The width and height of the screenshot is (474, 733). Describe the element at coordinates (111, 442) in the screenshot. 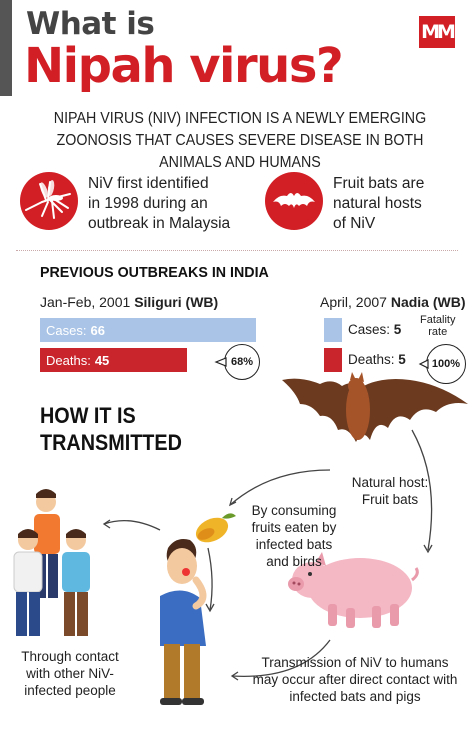

I see `transmission-title-line-2: TRANSMITTED` at that location.